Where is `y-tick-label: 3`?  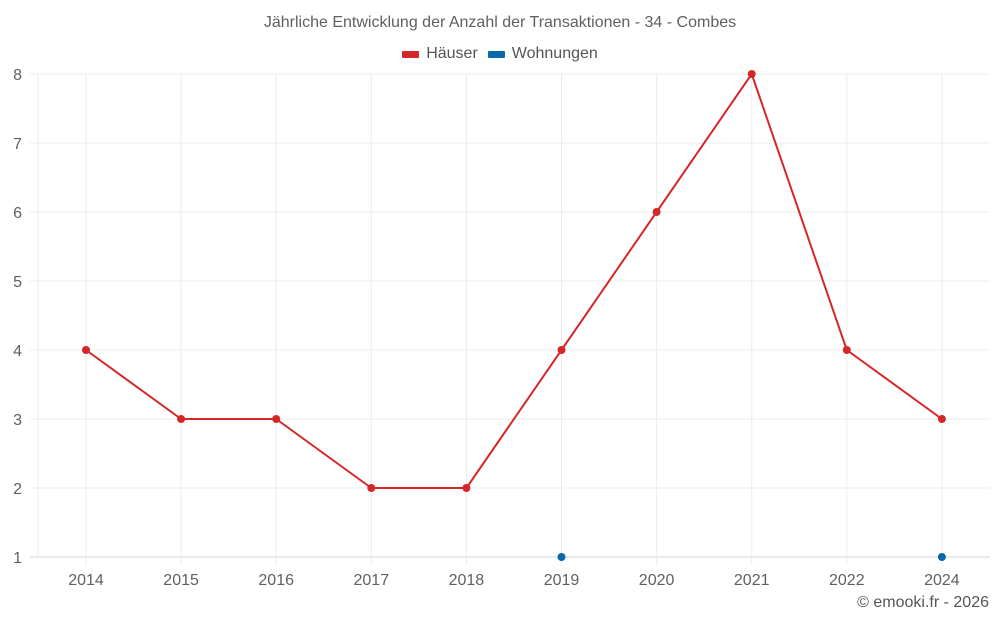
y-tick-label: 3 is located at coordinates (17, 420).